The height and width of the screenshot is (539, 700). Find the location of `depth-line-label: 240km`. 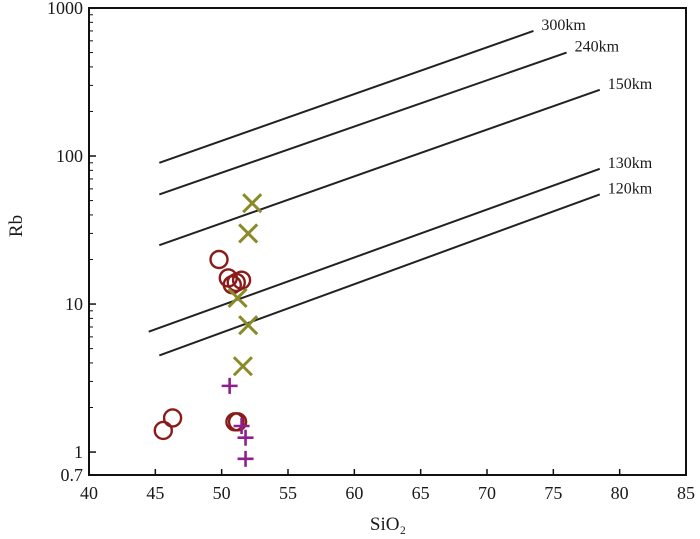

depth-line-label: 240km is located at coordinates (597, 47).